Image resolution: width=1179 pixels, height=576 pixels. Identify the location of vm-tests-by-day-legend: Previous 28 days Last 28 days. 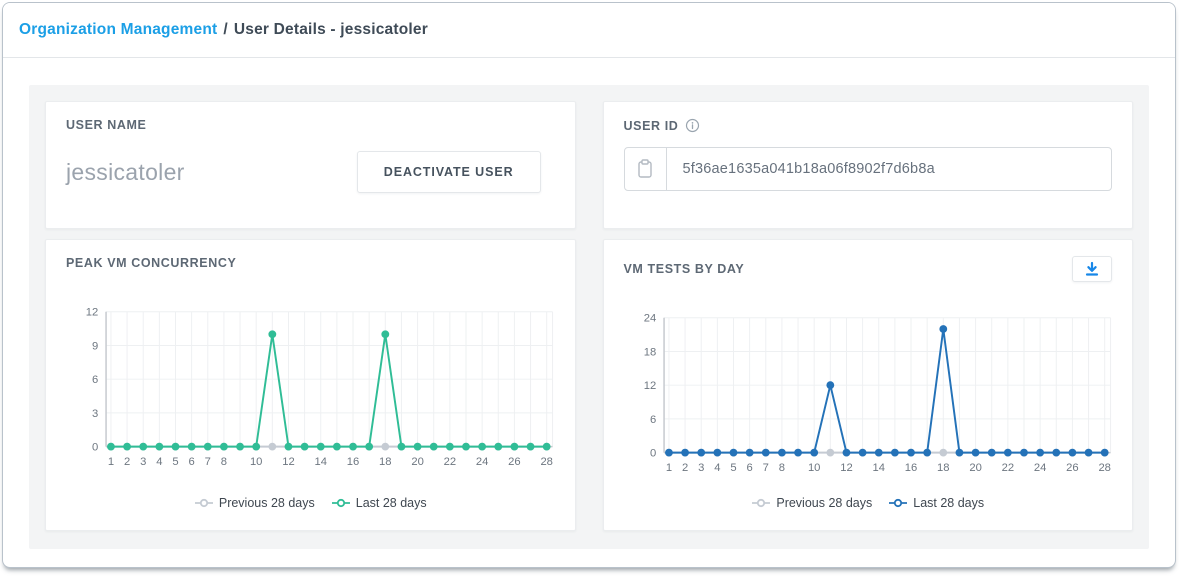
(868, 503).